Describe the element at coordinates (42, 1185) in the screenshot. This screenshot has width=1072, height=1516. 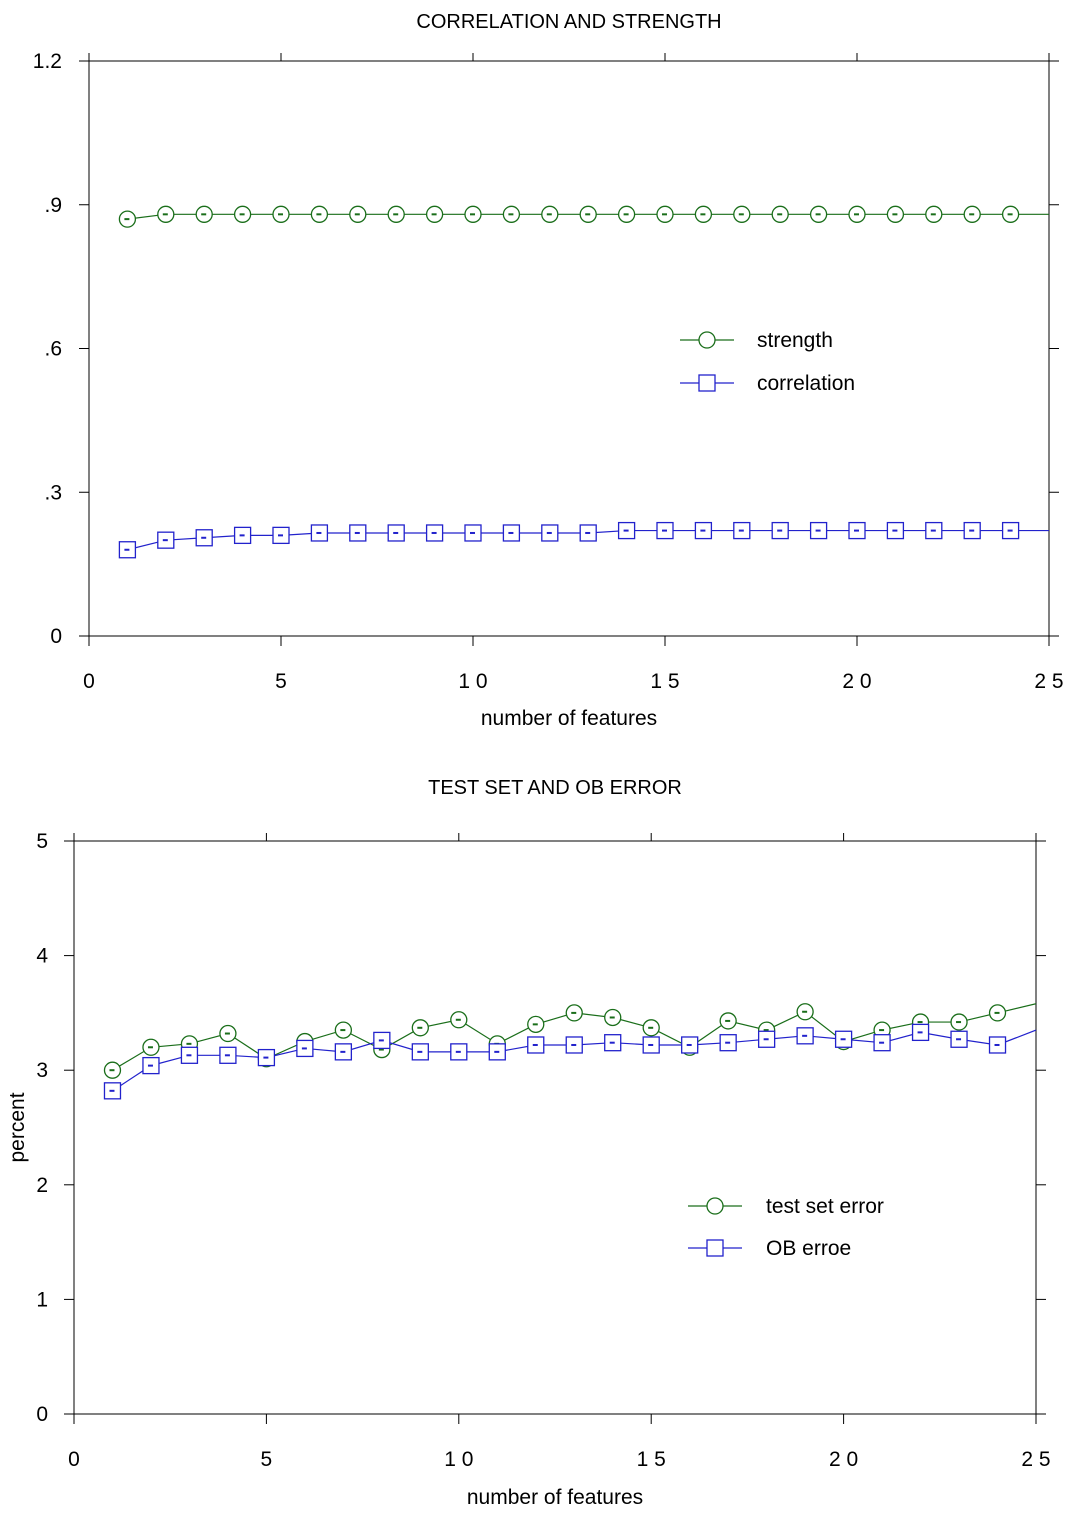
I see `y-tick-label: 2` at that location.